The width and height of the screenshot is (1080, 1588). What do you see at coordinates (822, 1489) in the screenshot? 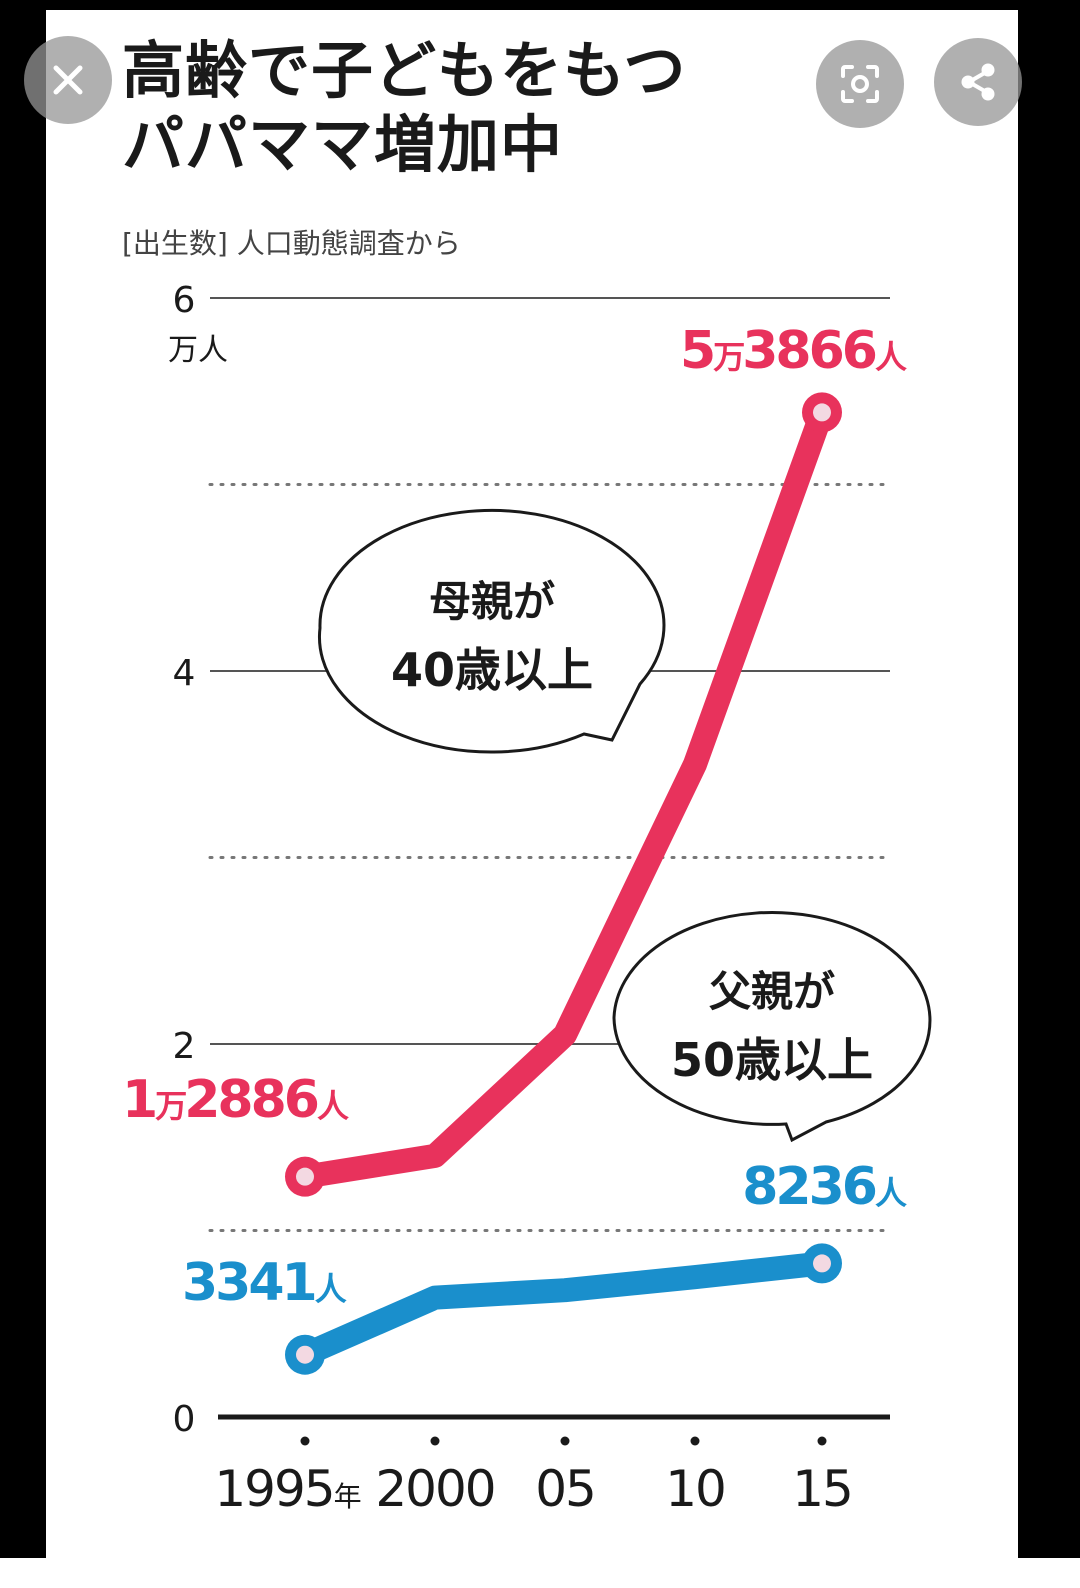
I see `x-tick-label: 15` at bounding box center [822, 1489].